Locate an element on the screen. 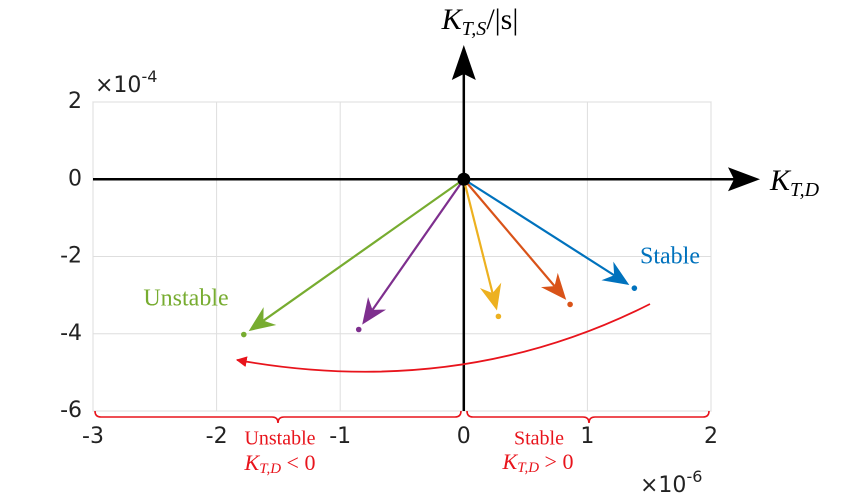 Image resolution: width=856 pixels, height=502 pixels. x-multiplier: ×10⁻⁶ is located at coordinates (671, 482).